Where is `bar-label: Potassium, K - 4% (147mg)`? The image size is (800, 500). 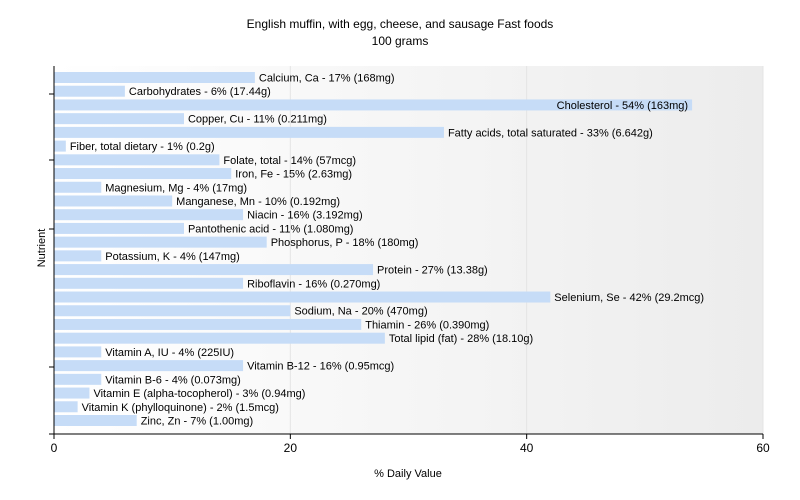 bar-label: Potassium, K - 4% (147mg) is located at coordinates (172, 257).